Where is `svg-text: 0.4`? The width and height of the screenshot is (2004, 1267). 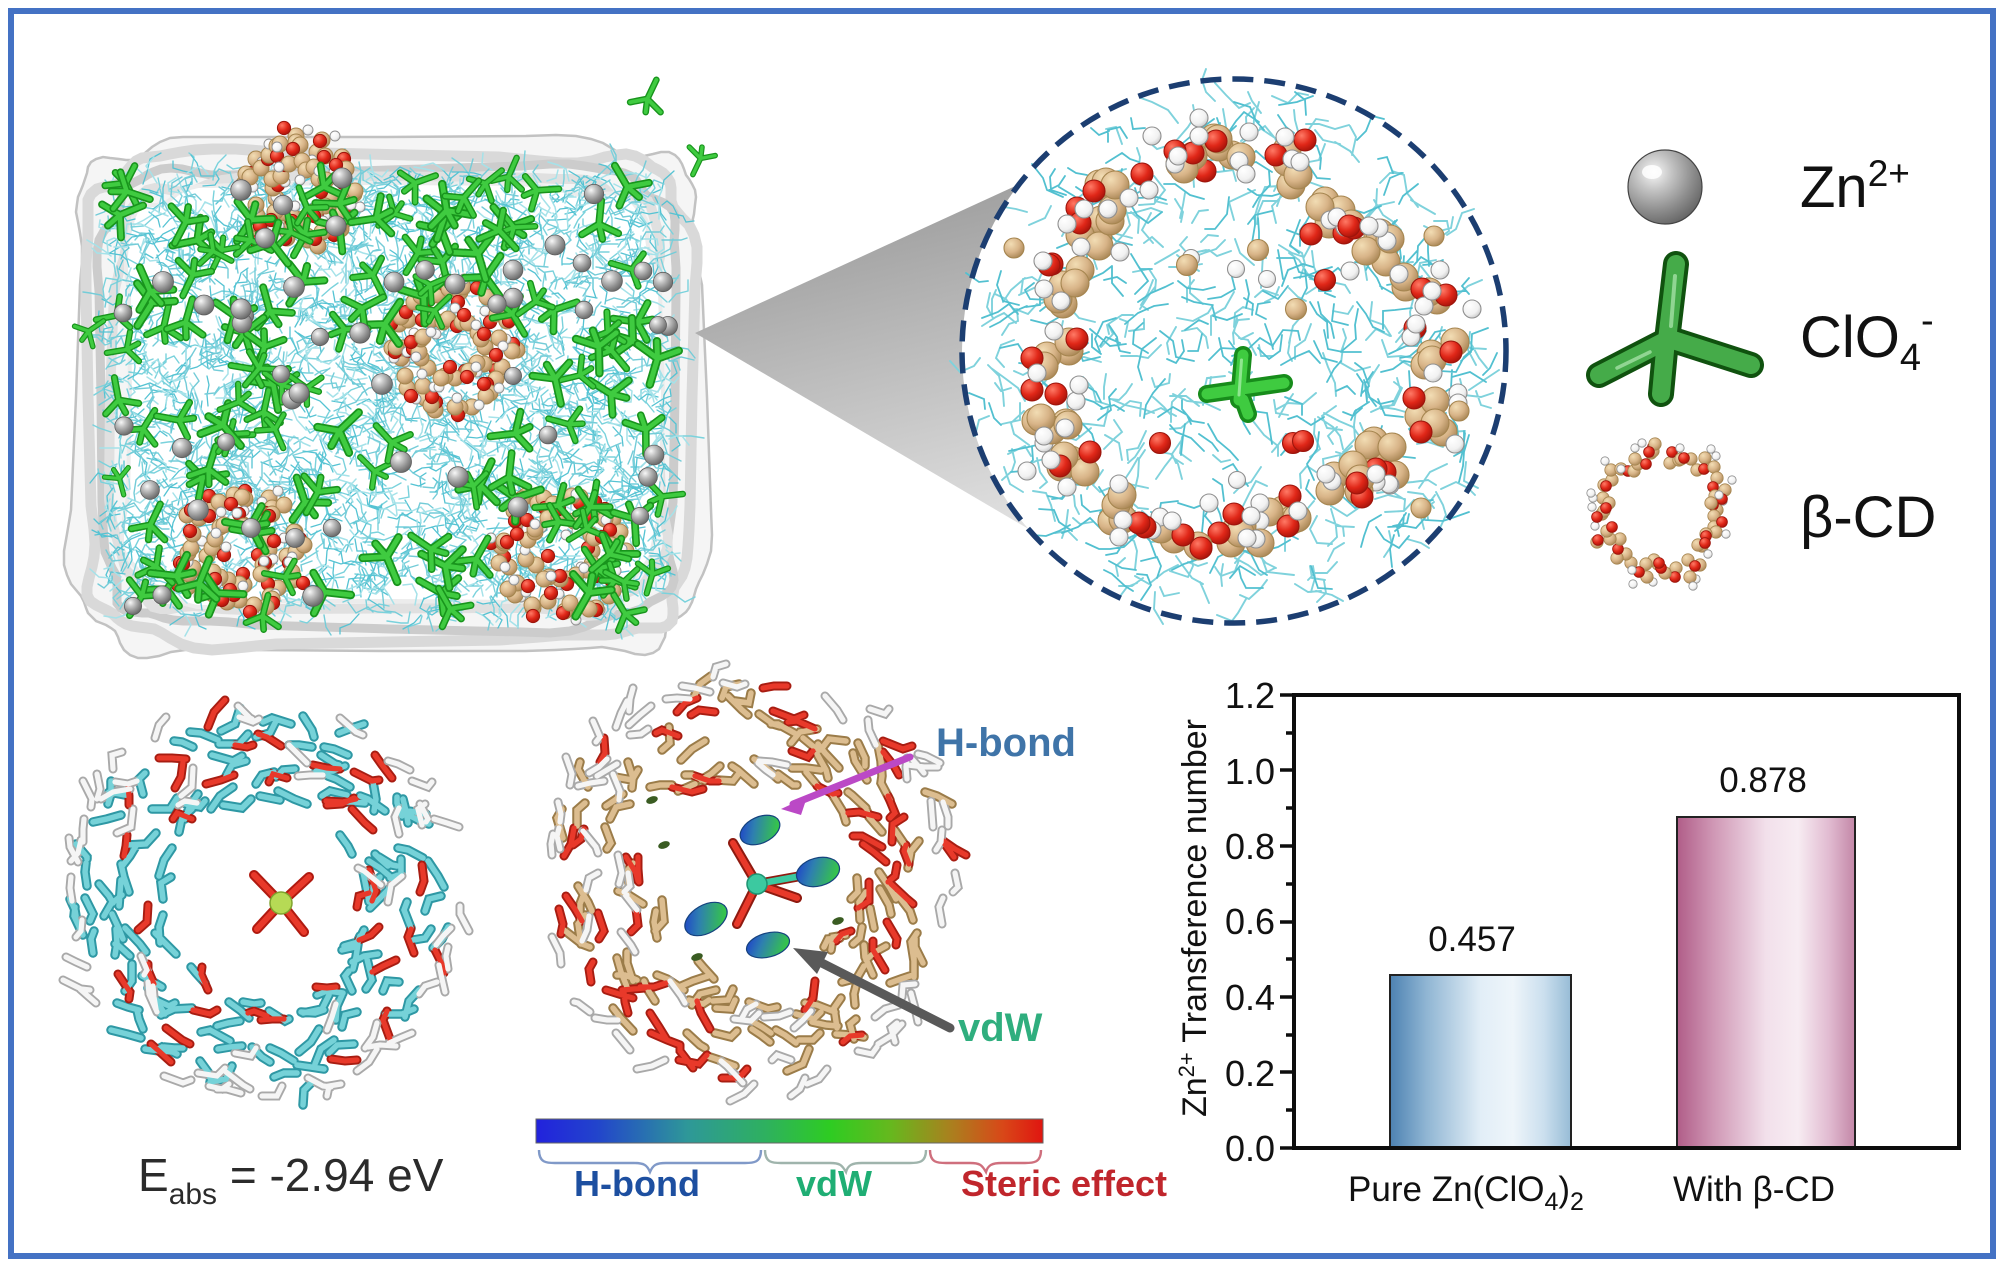
svg-text: 0.4 is located at coordinates (1250, 997).